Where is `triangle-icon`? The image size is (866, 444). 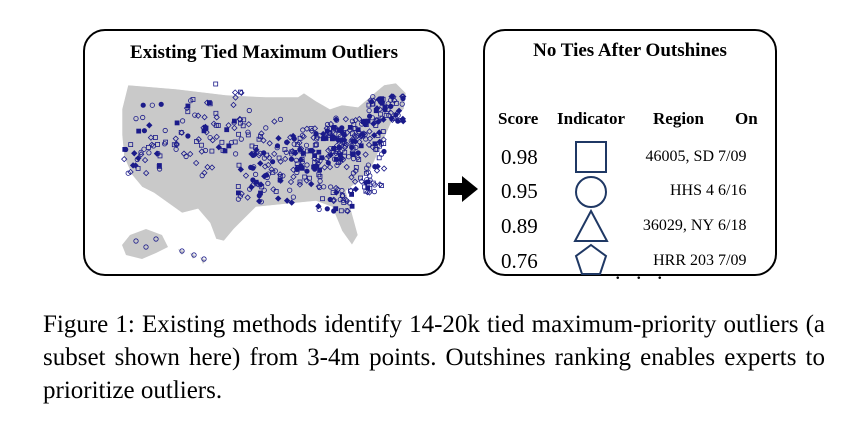
triangle-icon is located at coordinates (591, 225).